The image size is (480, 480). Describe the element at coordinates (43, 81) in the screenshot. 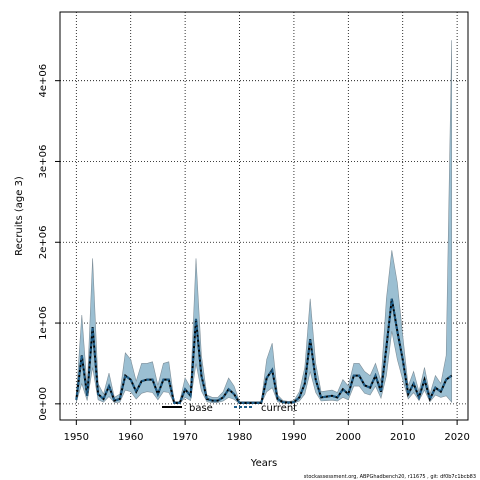

I see `y-tick-label: 4e+06` at that location.